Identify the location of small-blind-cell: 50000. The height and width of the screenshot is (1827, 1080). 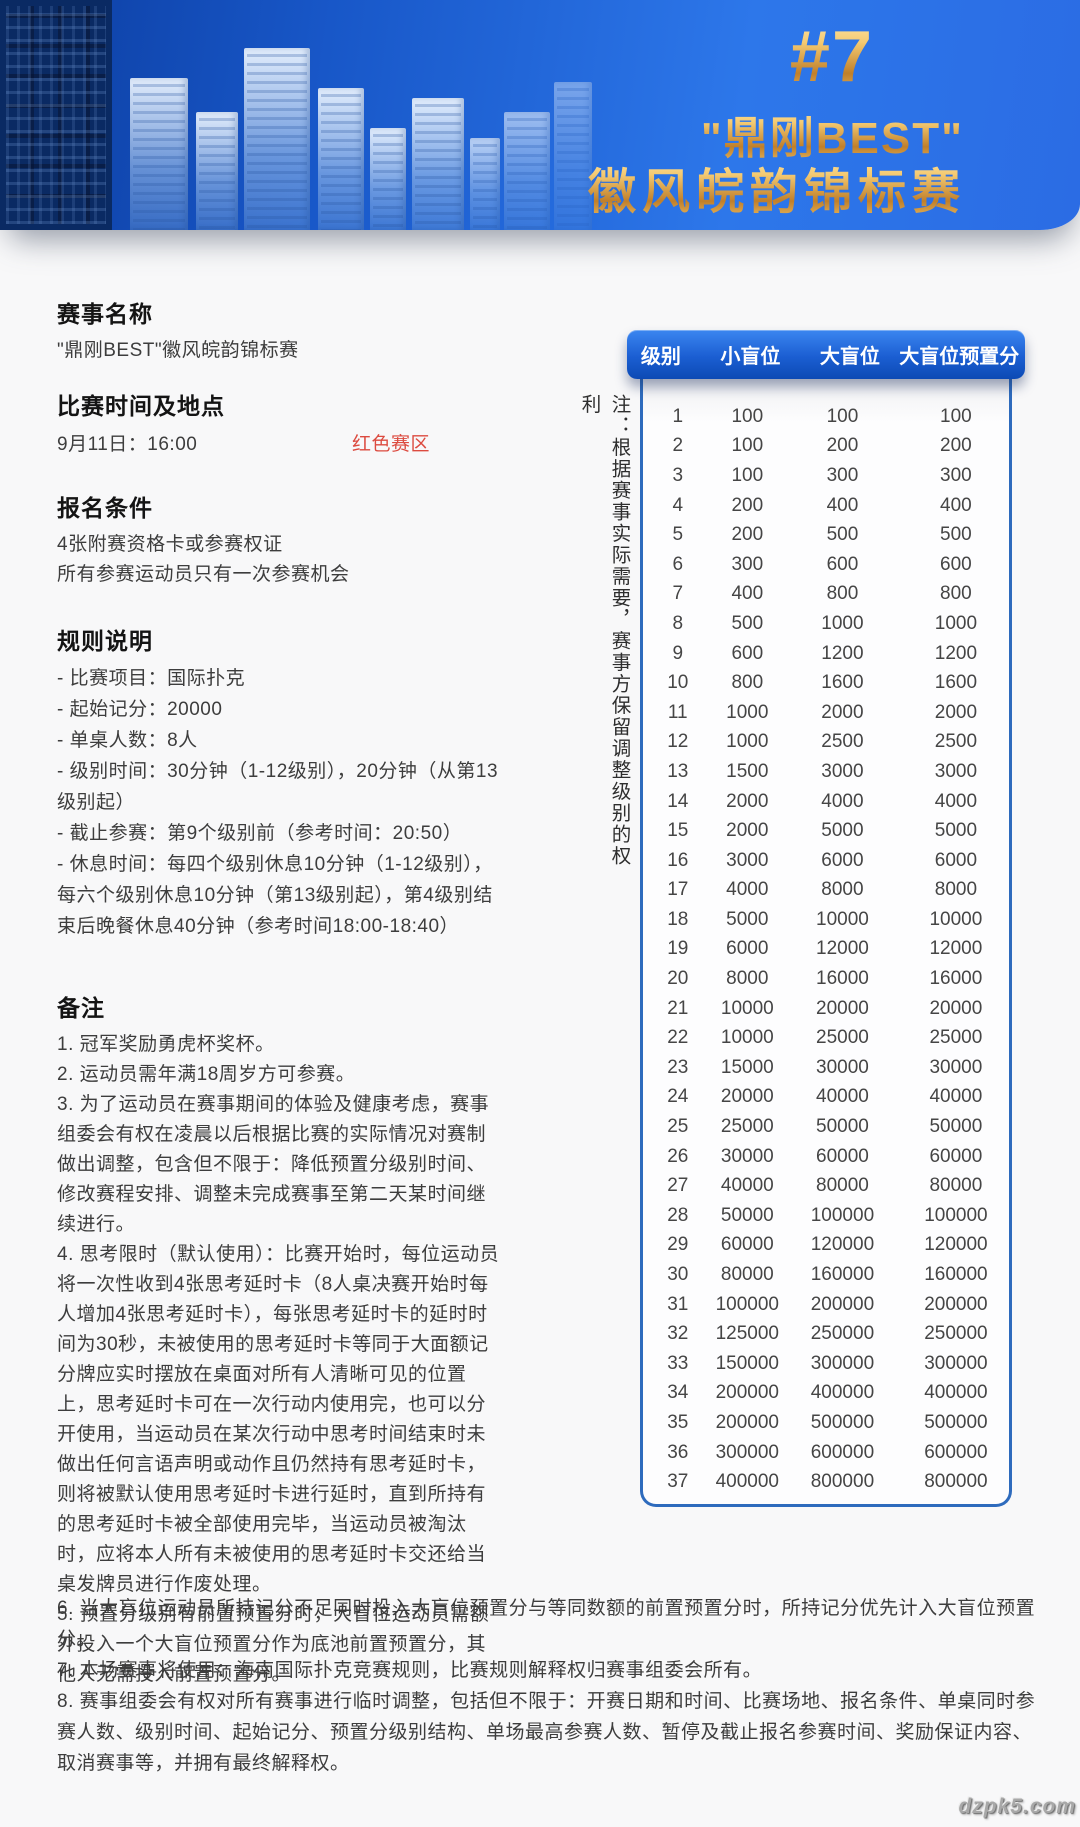
(747, 1215).